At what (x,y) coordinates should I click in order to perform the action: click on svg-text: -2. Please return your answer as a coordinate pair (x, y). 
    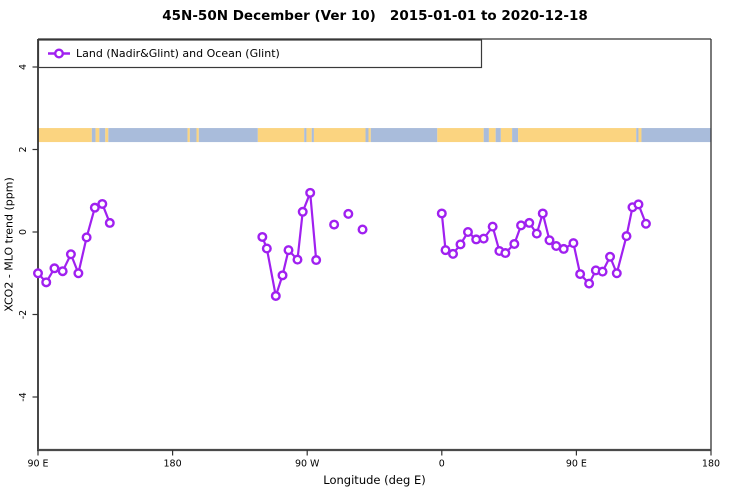
    Looking at the image, I should click on (23, 314).